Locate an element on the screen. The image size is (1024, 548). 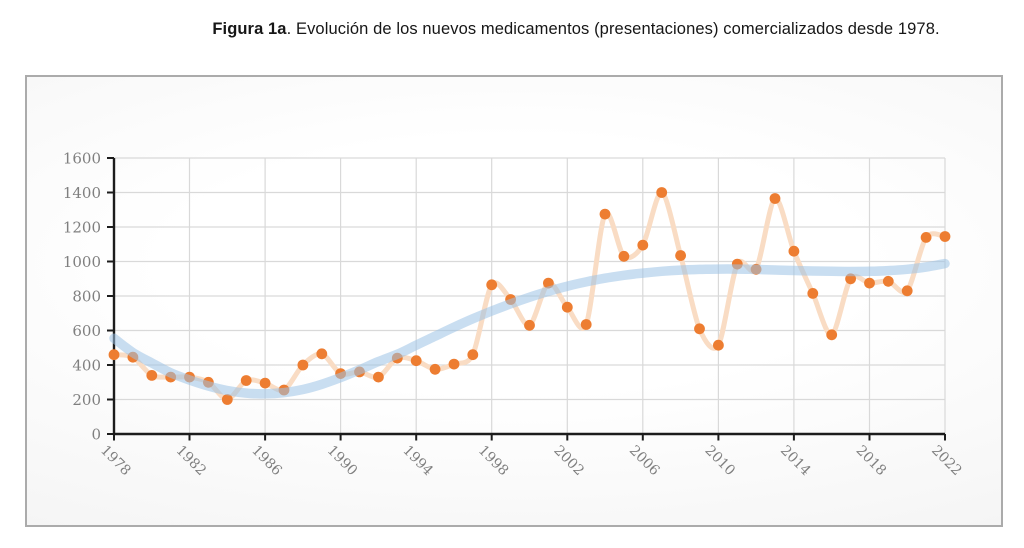
y-tick-label: 1200 is located at coordinates (82, 228).